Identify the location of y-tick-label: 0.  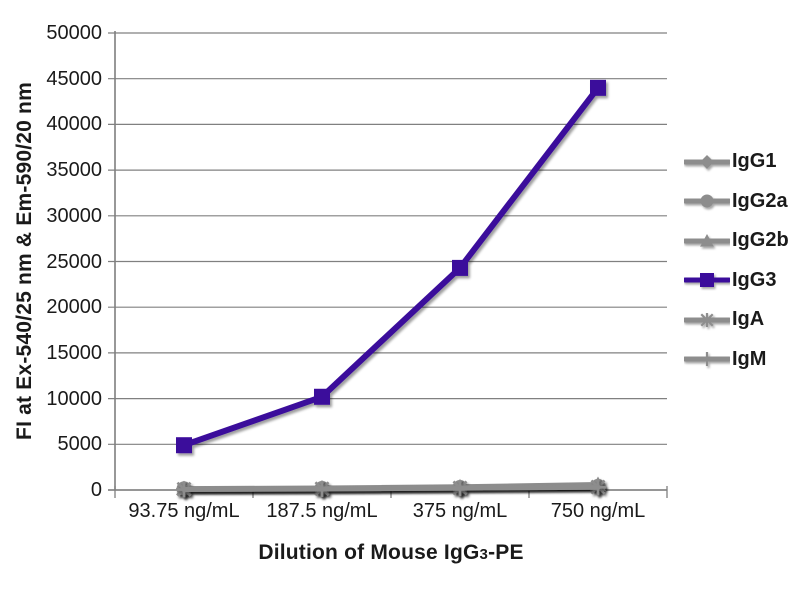
(96, 490).